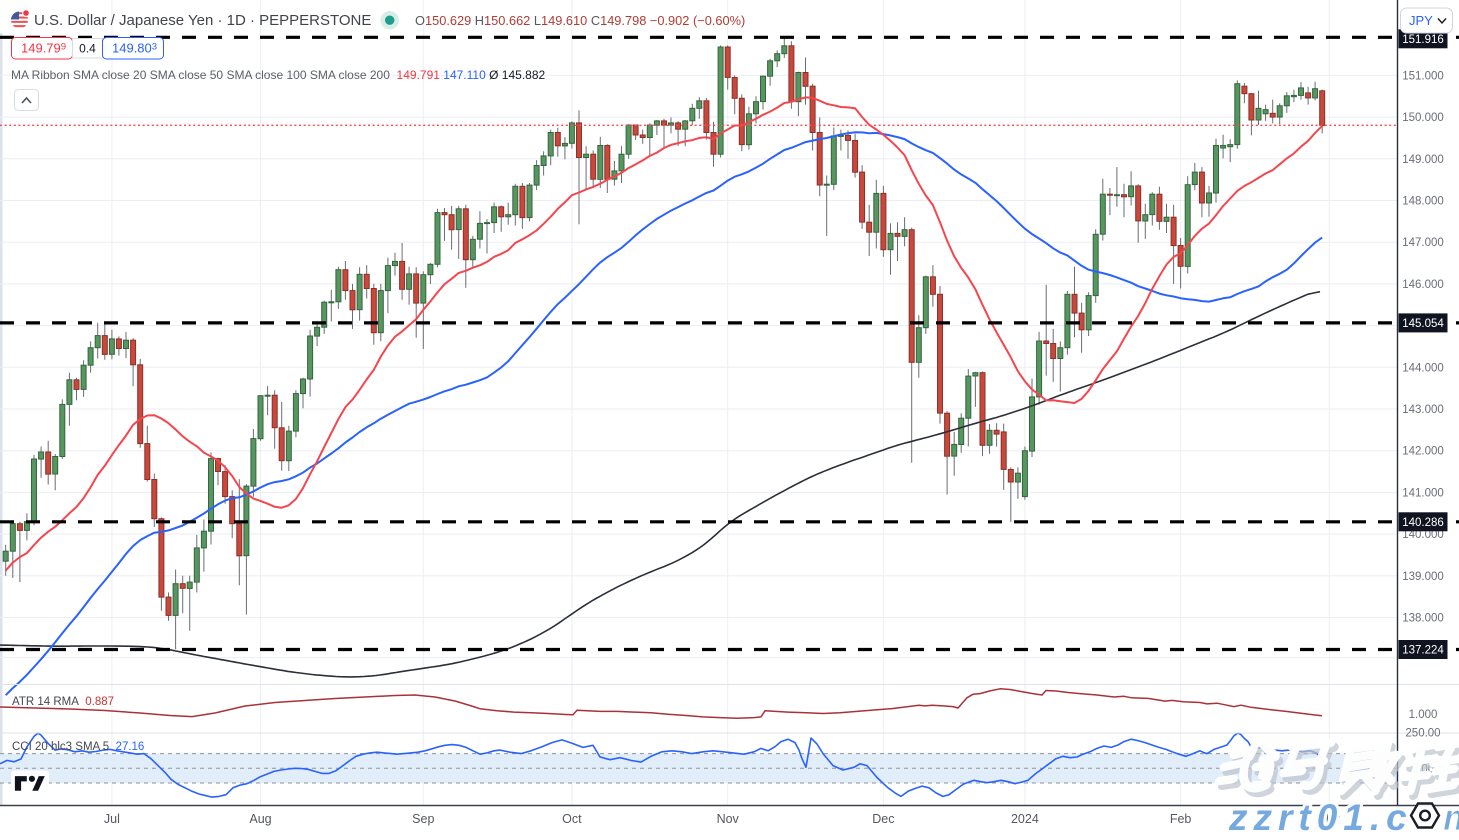  Describe the element at coordinates (1423, 368) in the screenshot. I see `svg-text: 144.000` at that location.